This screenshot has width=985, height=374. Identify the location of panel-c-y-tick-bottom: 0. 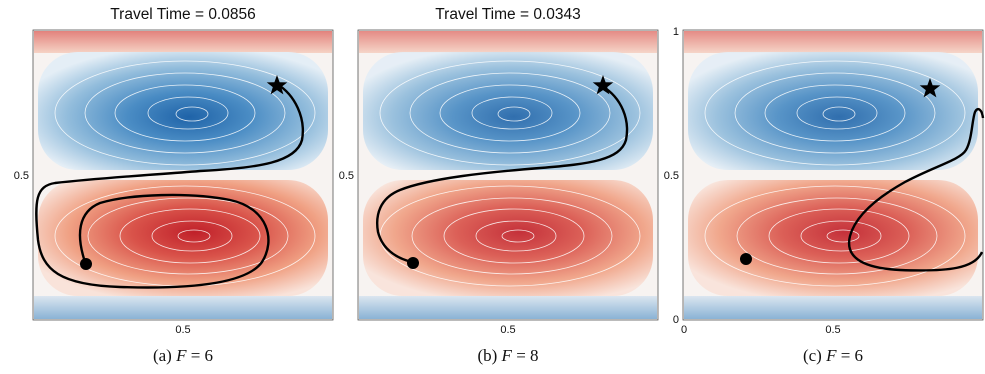
(676, 320).